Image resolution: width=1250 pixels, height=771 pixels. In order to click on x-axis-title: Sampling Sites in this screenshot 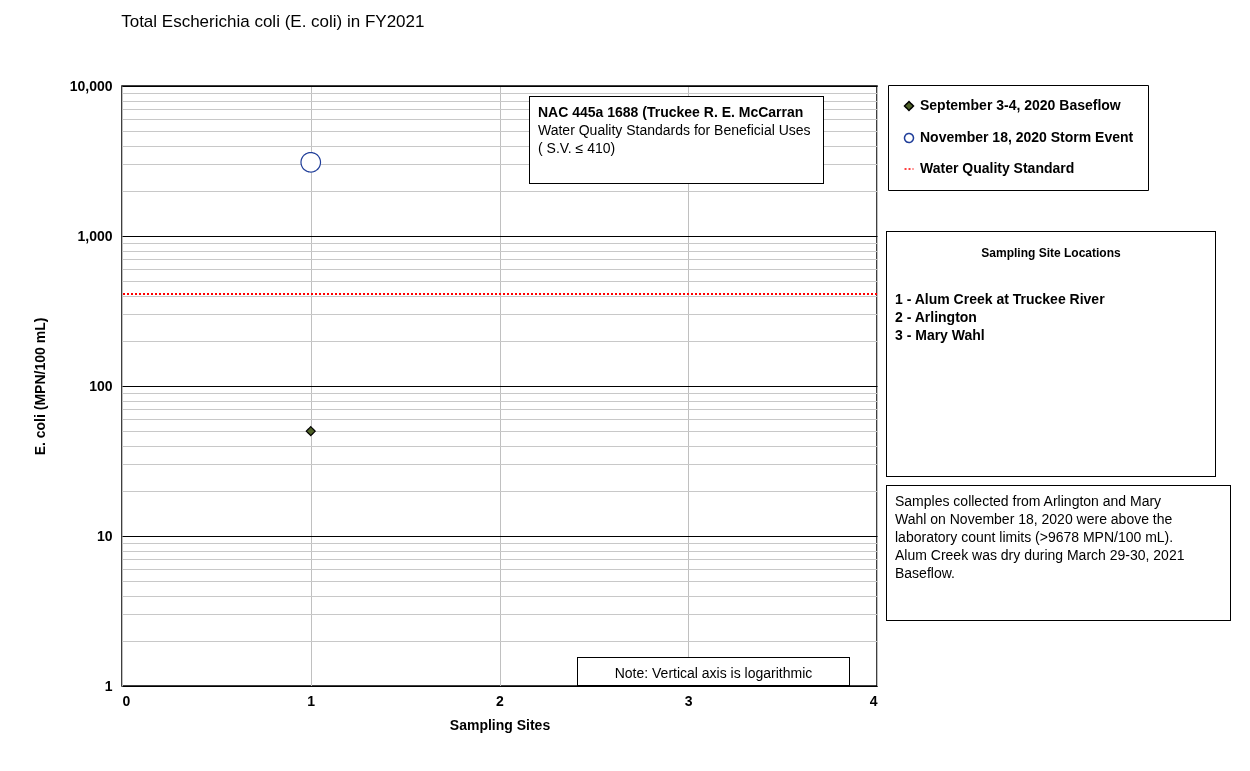, I will do `click(500, 724)`.